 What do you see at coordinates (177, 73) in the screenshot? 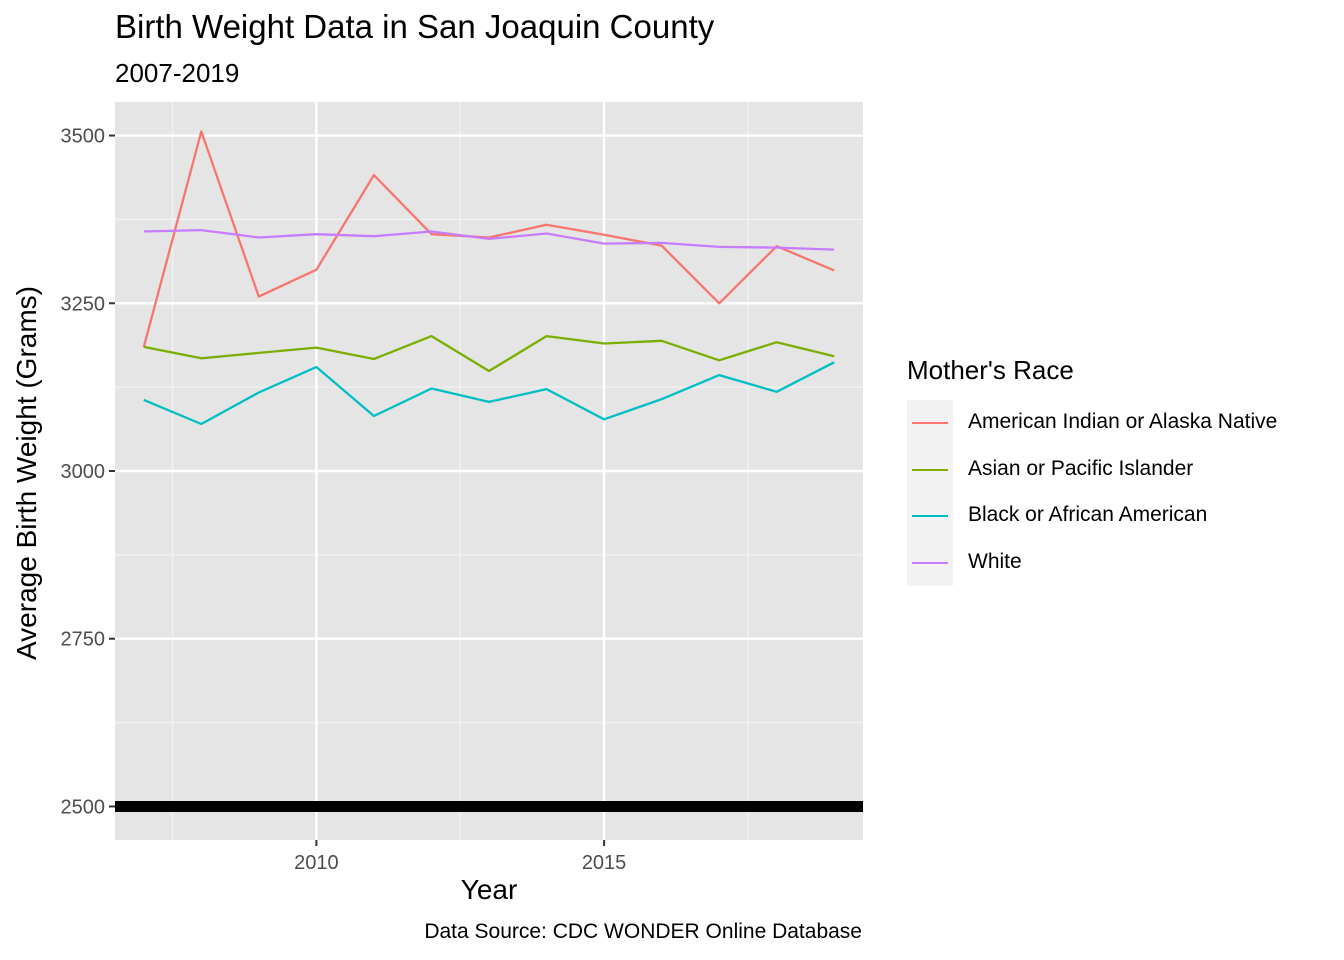
I see `chart-subtitle: 2007-2019` at bounding box center [177, 73].